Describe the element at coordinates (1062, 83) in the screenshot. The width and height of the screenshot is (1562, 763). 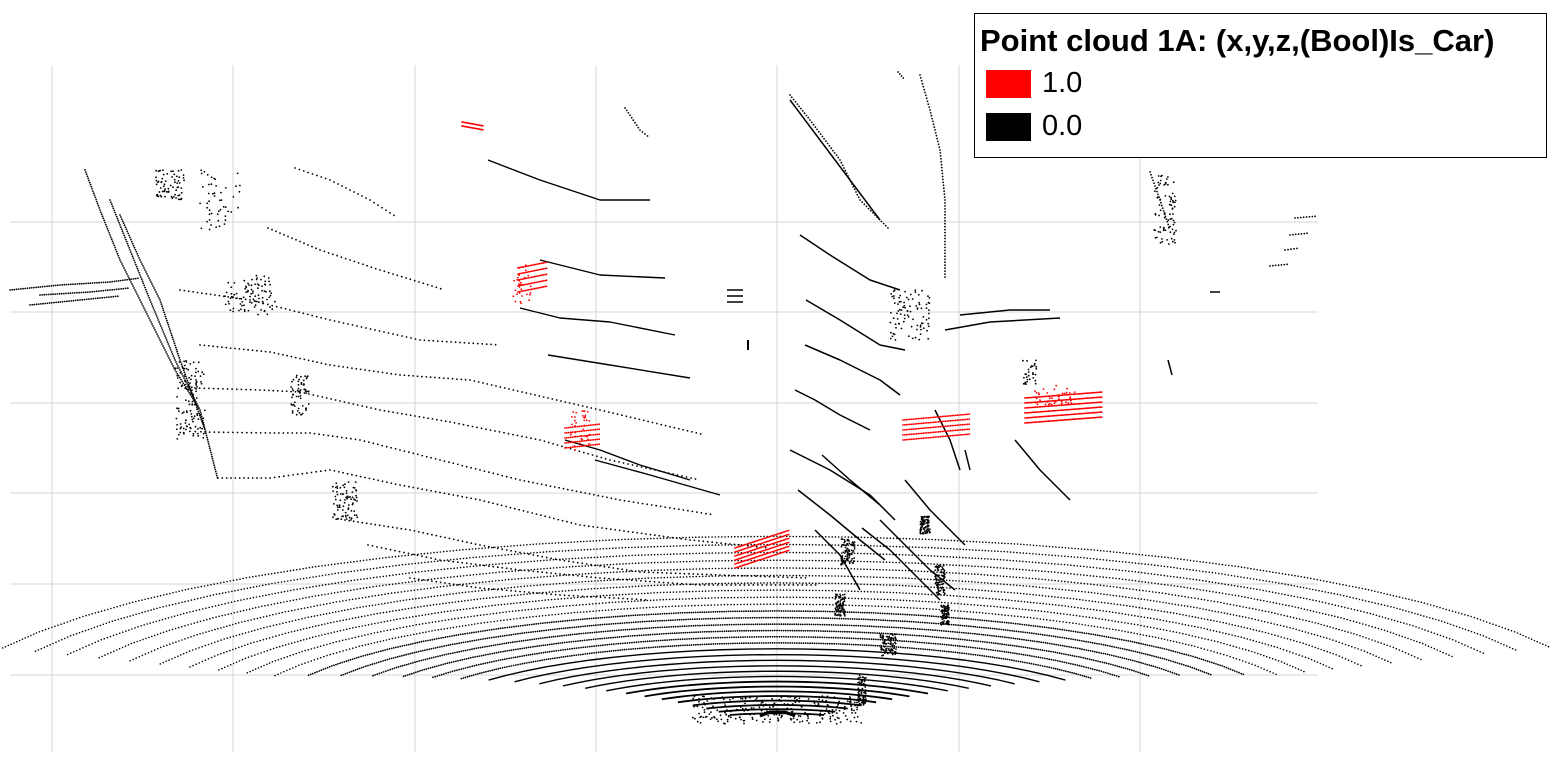
I see `legend-label: 1.0` at that location.